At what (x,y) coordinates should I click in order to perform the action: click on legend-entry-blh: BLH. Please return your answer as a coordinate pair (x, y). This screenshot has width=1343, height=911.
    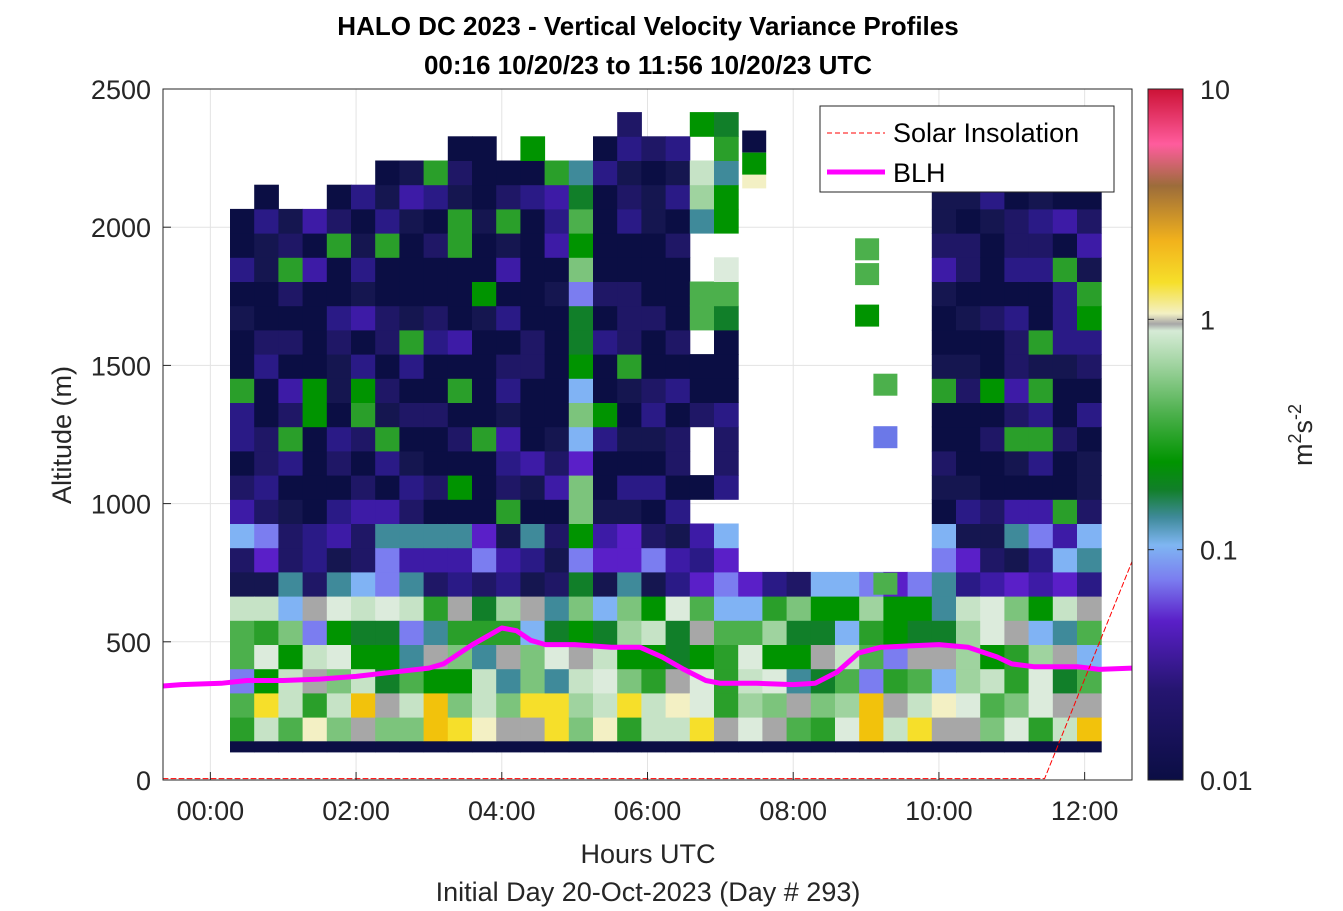
    Looking at the image, I should click on (919, 173).